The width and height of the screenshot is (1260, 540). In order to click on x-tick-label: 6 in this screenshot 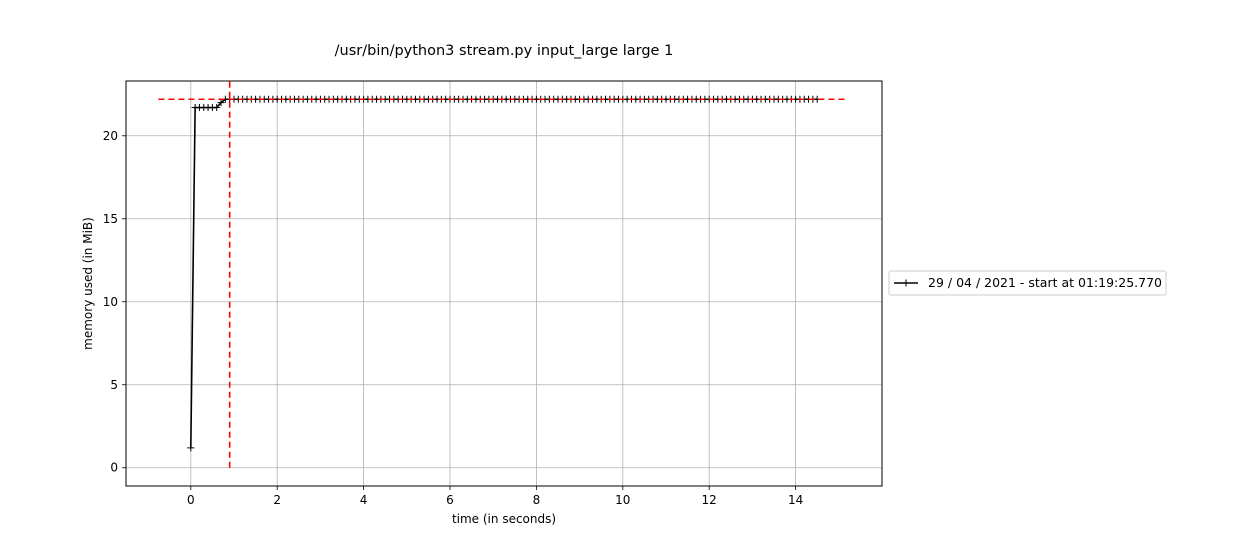, I will do `click(450, 500)`.